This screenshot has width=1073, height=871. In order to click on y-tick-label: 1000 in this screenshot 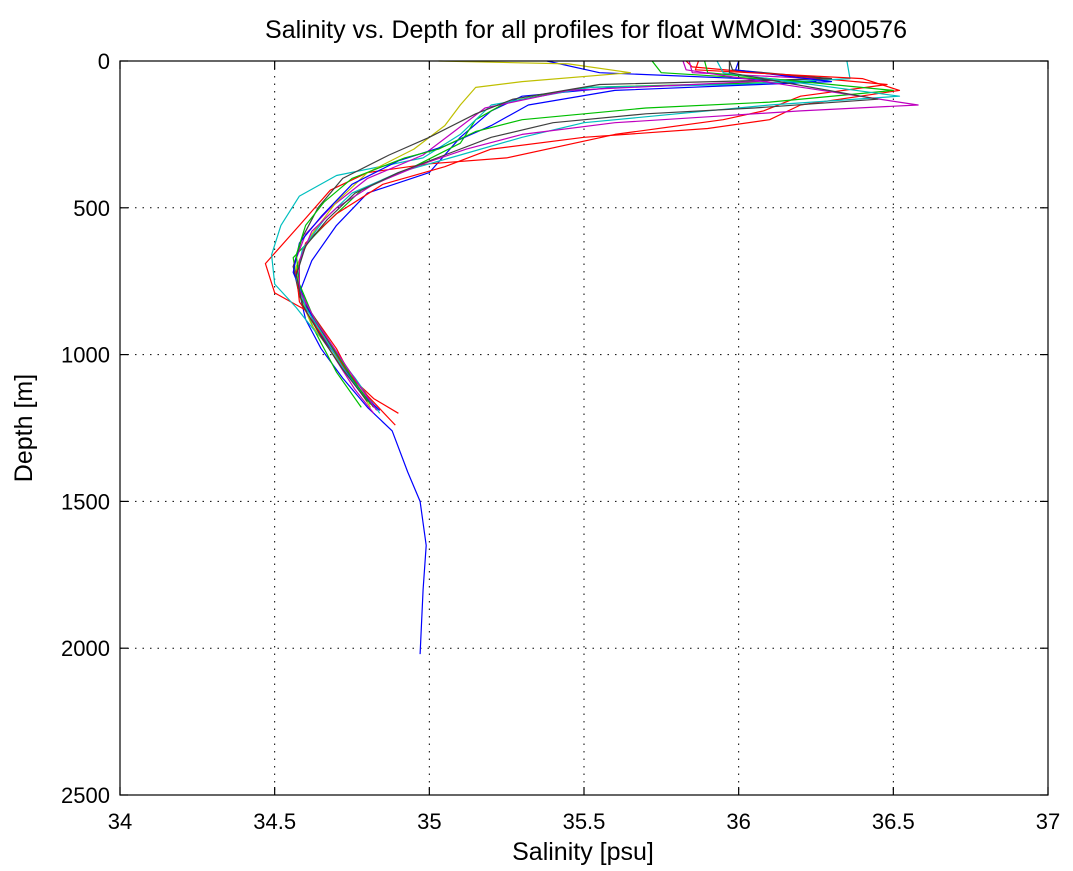, I will do `click(85, 355)`.